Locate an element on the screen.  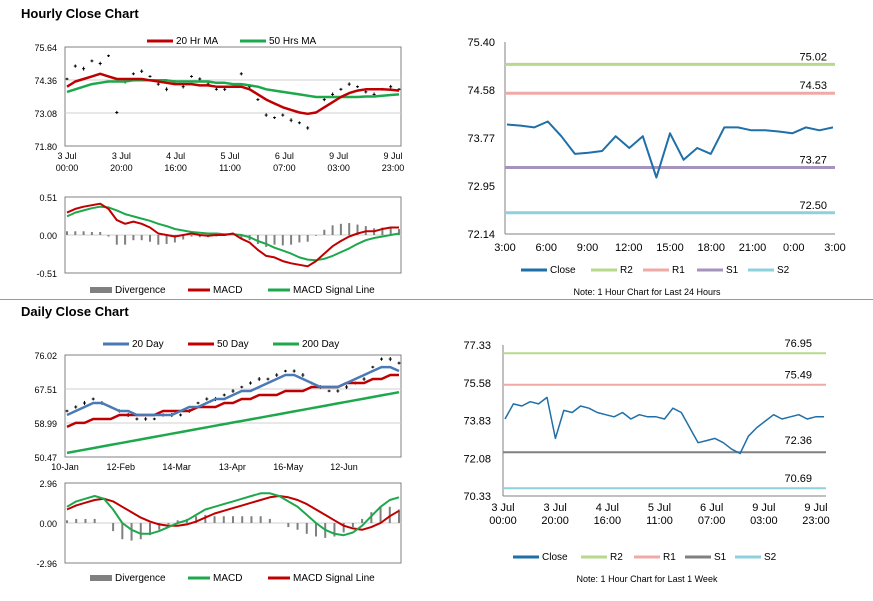
daily-legend-signal-label: MACD Signal Line is located at coordinates (334, 578).